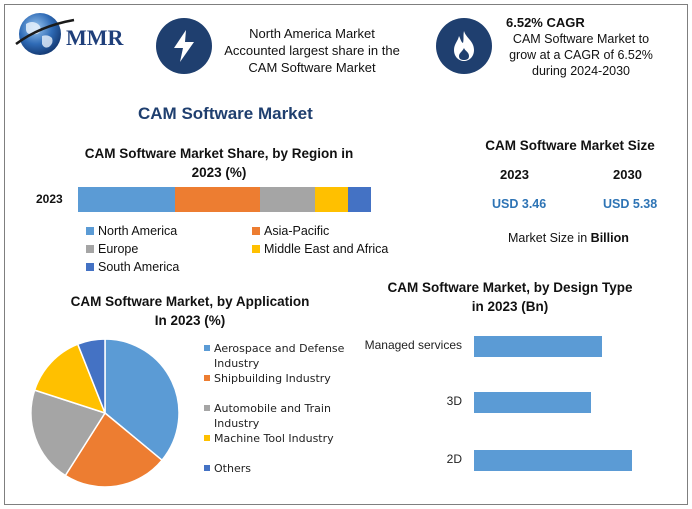 The image size is (692, 509). I want to click on application-legend-item: Others, so click(227, 468).